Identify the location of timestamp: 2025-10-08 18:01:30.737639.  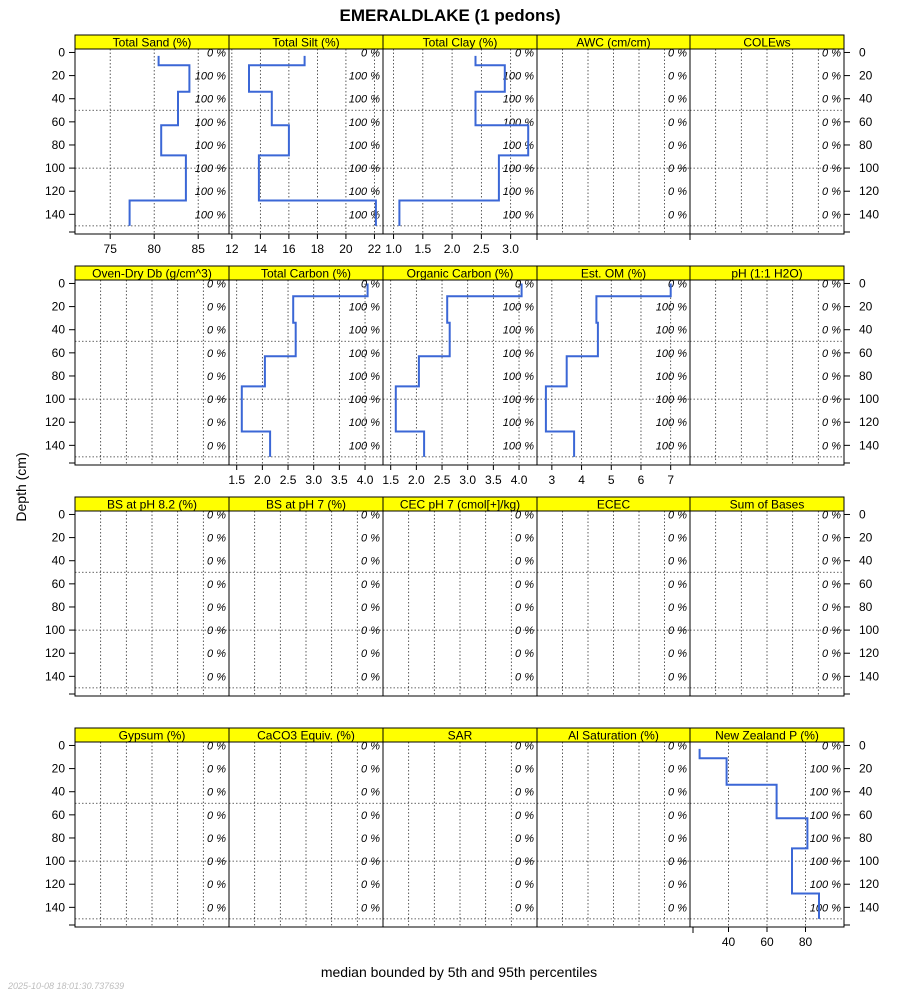
(65, 986).